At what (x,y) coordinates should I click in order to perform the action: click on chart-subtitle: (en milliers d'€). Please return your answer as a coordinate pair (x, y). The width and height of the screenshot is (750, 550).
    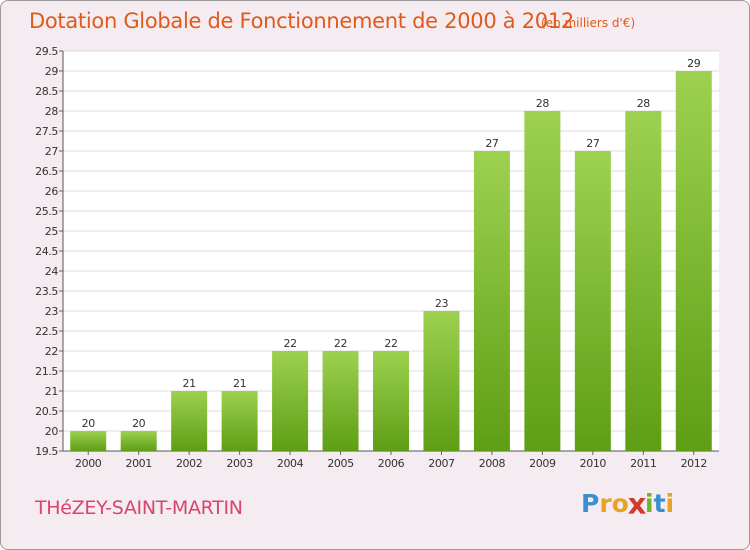
    Looking at the image, I should click on (588, 23).